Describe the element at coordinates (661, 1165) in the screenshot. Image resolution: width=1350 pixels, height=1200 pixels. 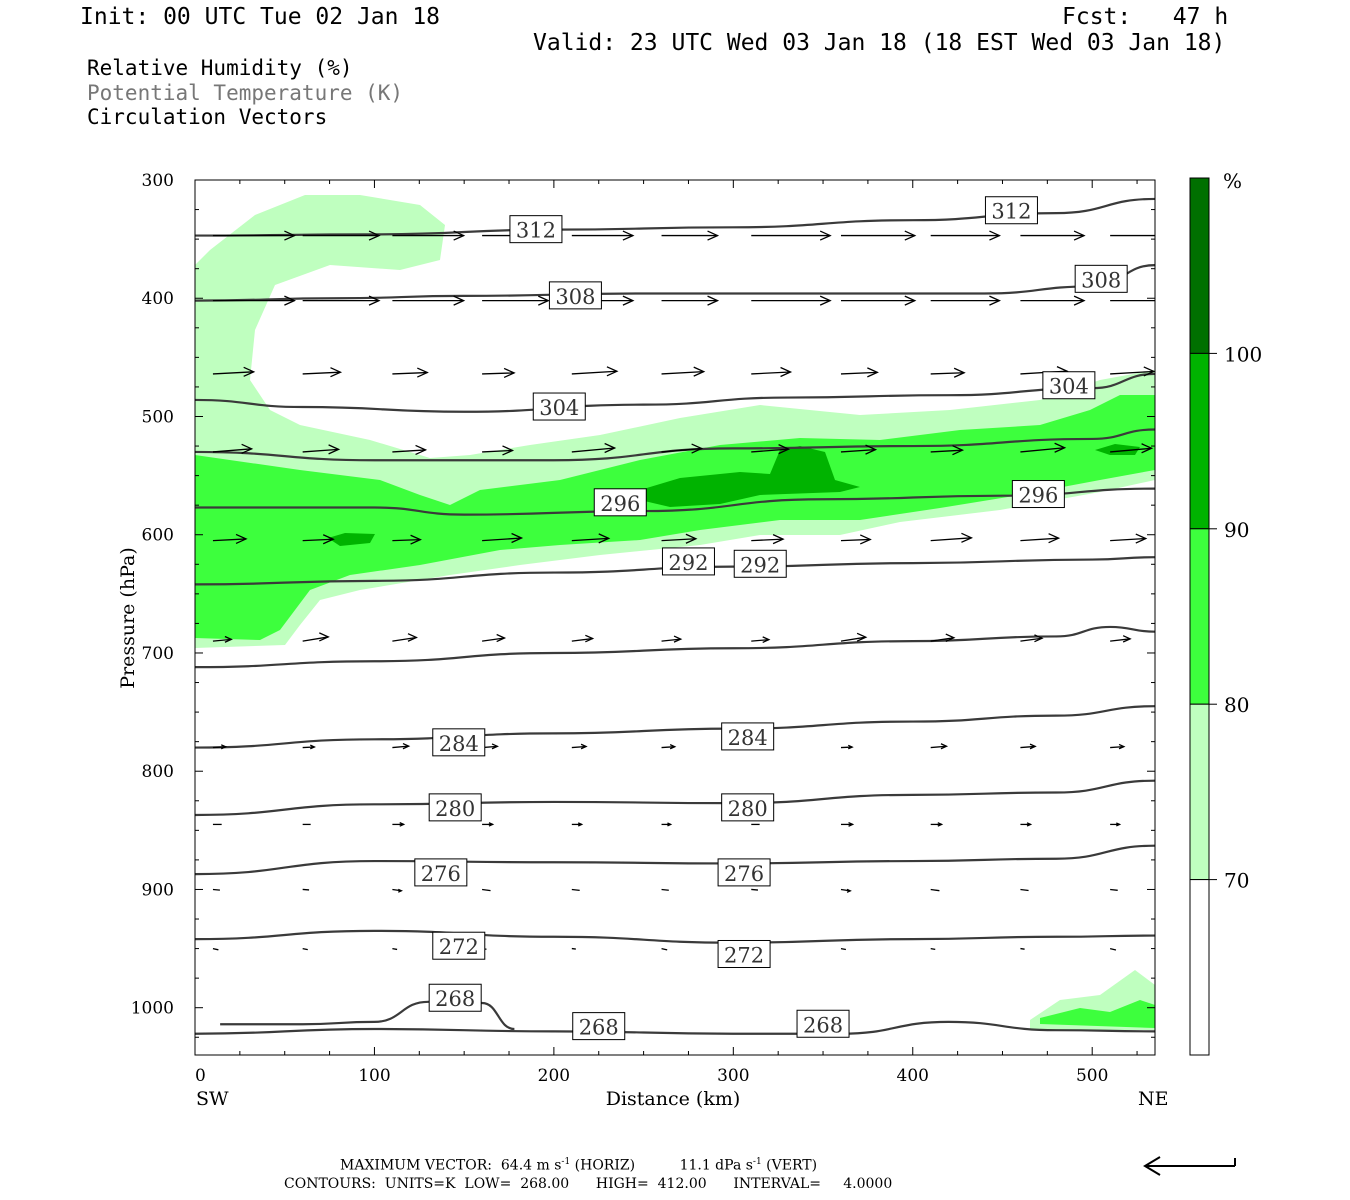
I see `max-vector-horiz-text: (HORIZ) 11.1 dPa s` at that location.